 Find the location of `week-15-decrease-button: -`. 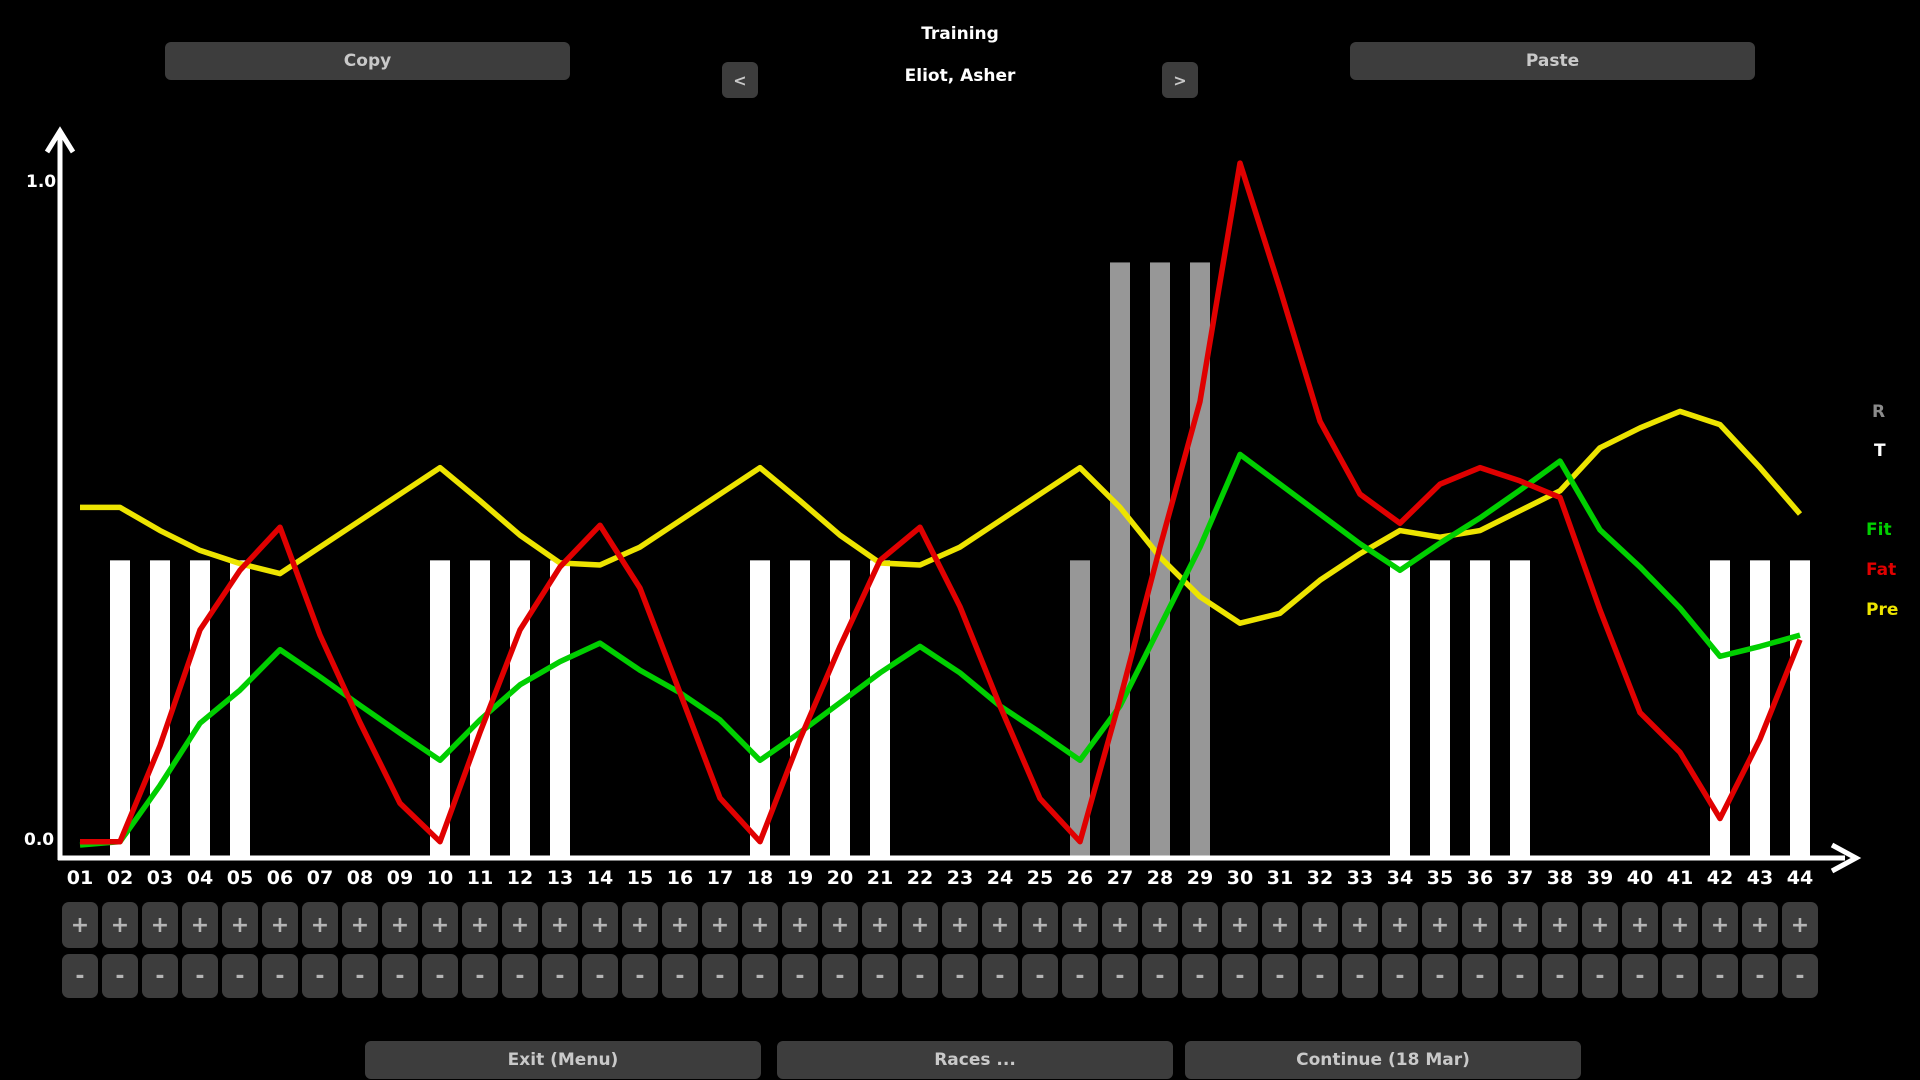

week-15-decrease-button: - is located at coordinates (640, 976).